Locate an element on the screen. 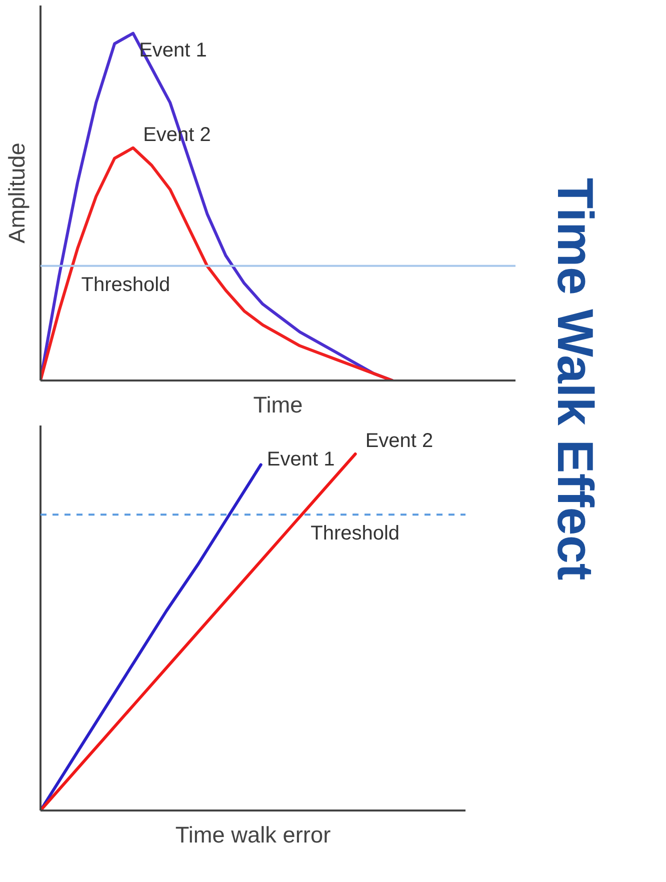 The image size is (666, 882). text: Time Walk Effect is located at coordinates (575, 379).